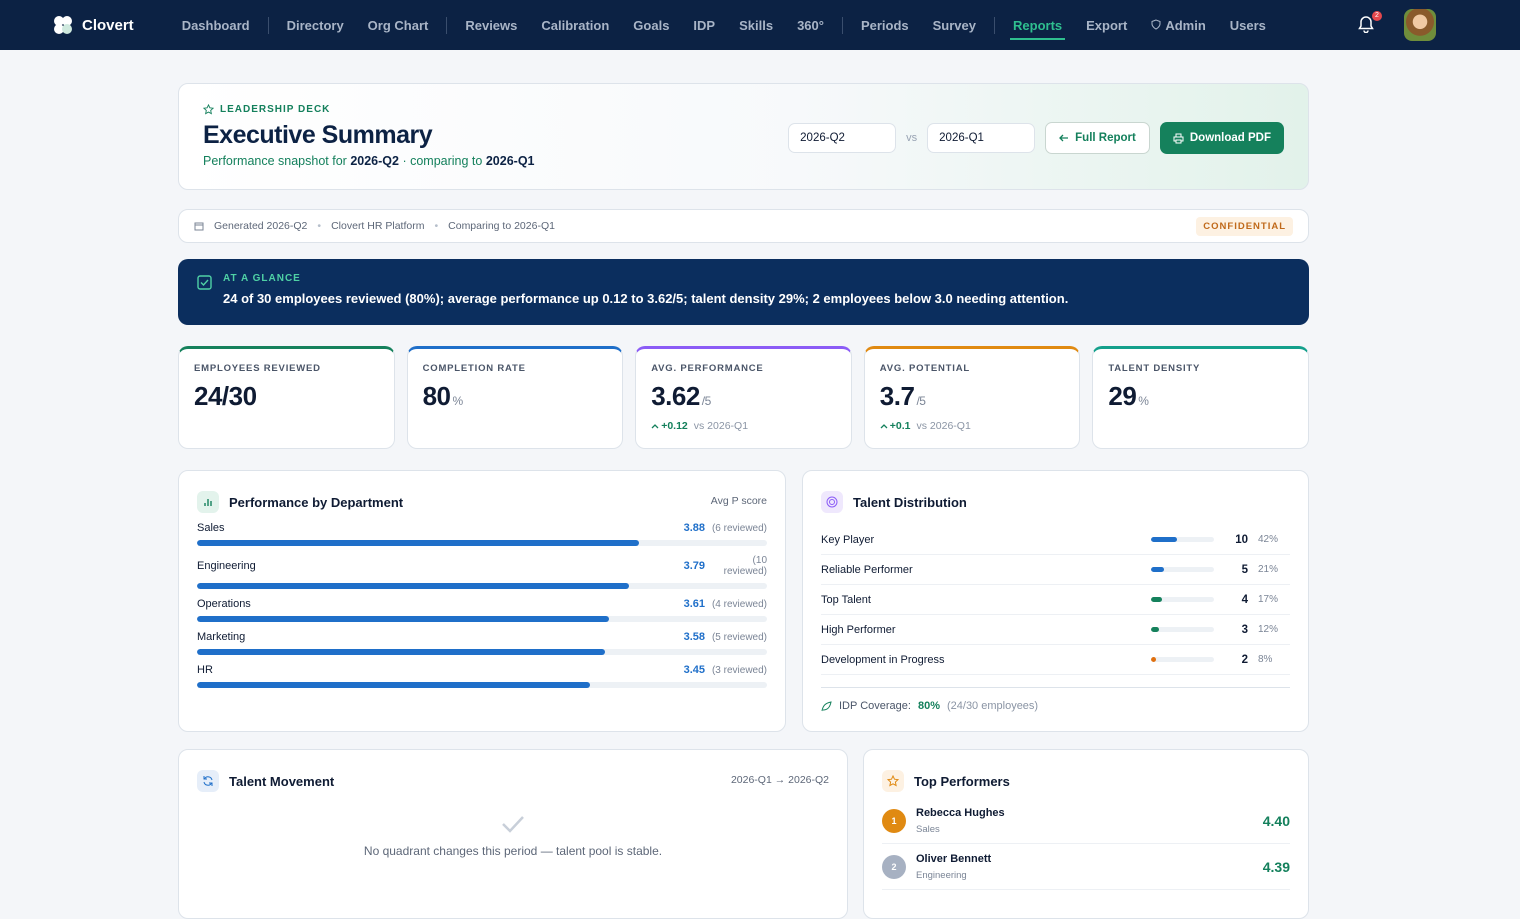 This screenshot has width=1520, height=919. What do you see at coordinates (216, 25) in the screenshot?
I see `nav-link: Dashboard` at bounding box center [216, 25].